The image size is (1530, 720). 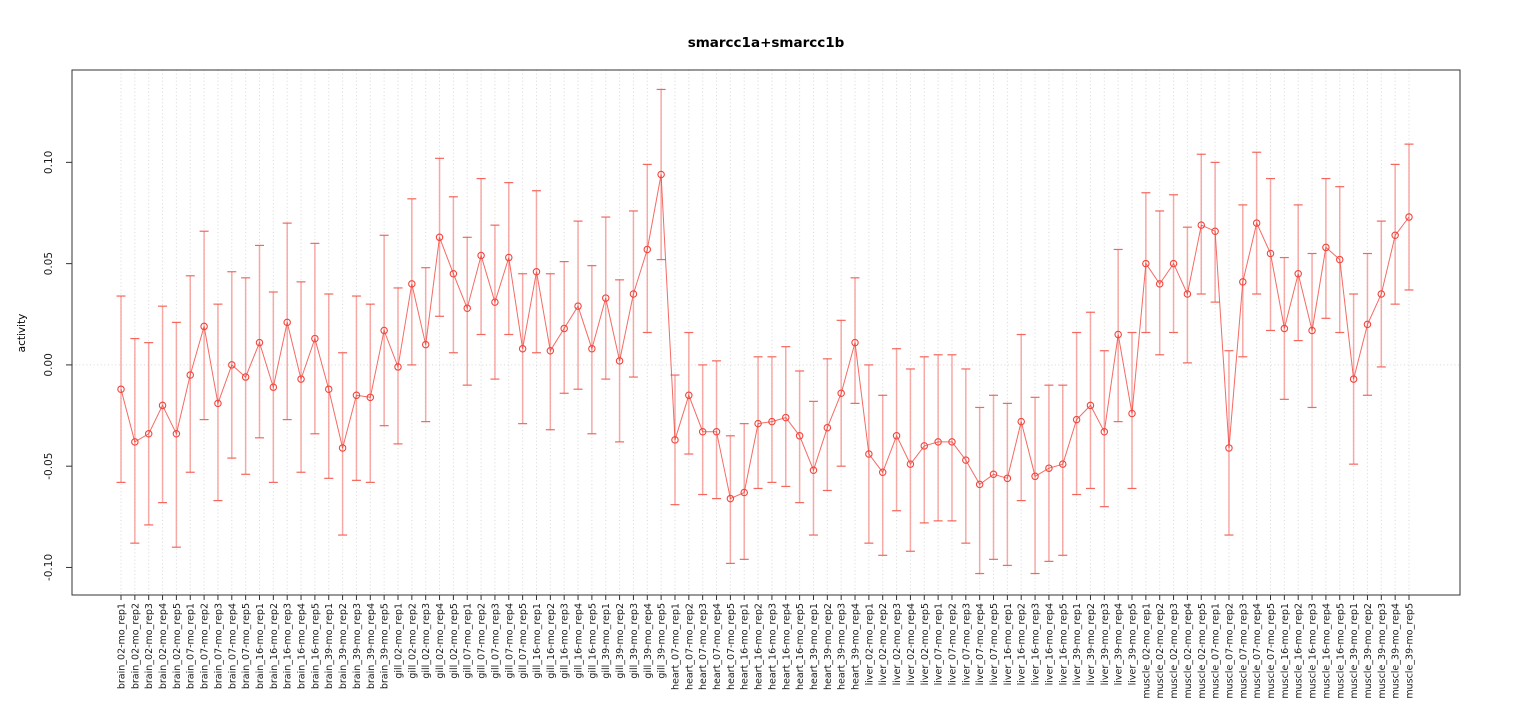 What do you see at coordinates (856, 646) in the screenshot?
I see `x-tick-label: heart_39-mo_rep4` at bounding box center [856, 646].